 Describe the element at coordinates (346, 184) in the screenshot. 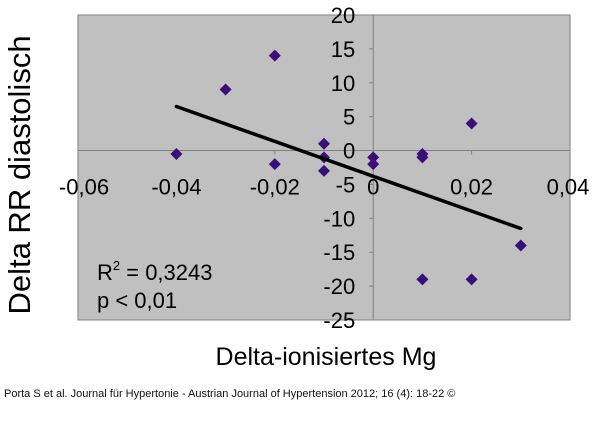

I see `y-tick-label: -5` at that location.